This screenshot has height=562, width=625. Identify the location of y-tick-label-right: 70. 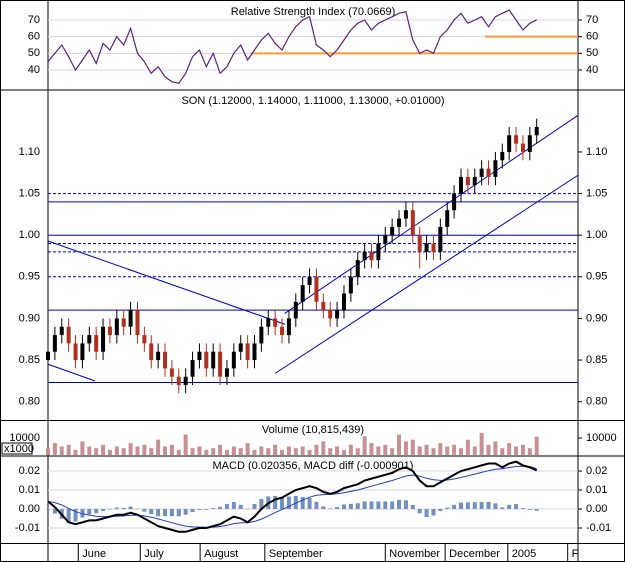
(592, 20).